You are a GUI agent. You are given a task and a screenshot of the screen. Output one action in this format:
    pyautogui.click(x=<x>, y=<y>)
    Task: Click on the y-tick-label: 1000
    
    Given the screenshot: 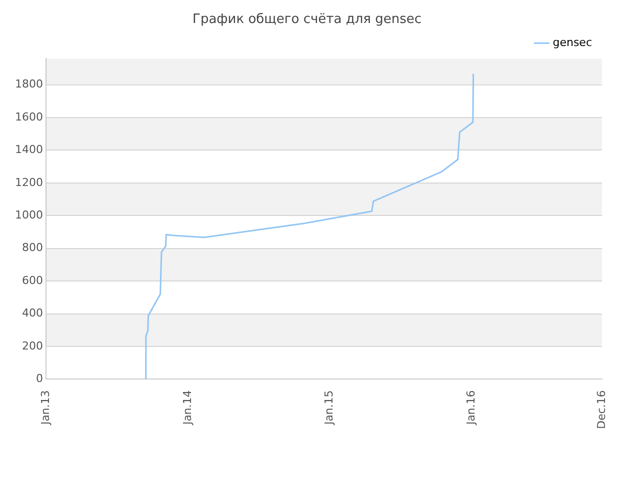 What is the action you would take?
    pyautogui.click(x=28, y=215)
    